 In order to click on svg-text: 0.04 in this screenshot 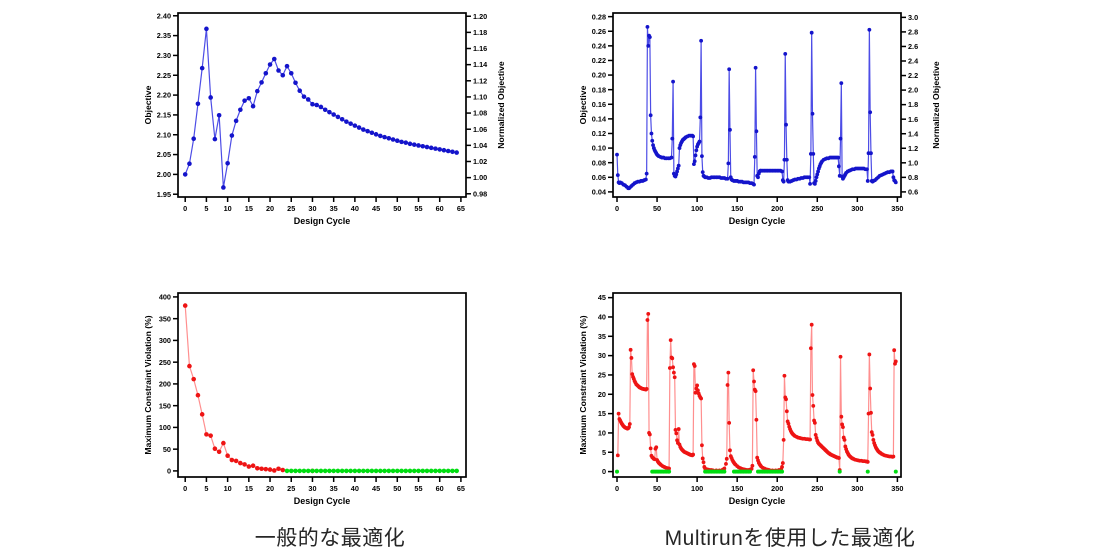, I will do `click(599, 191)`.